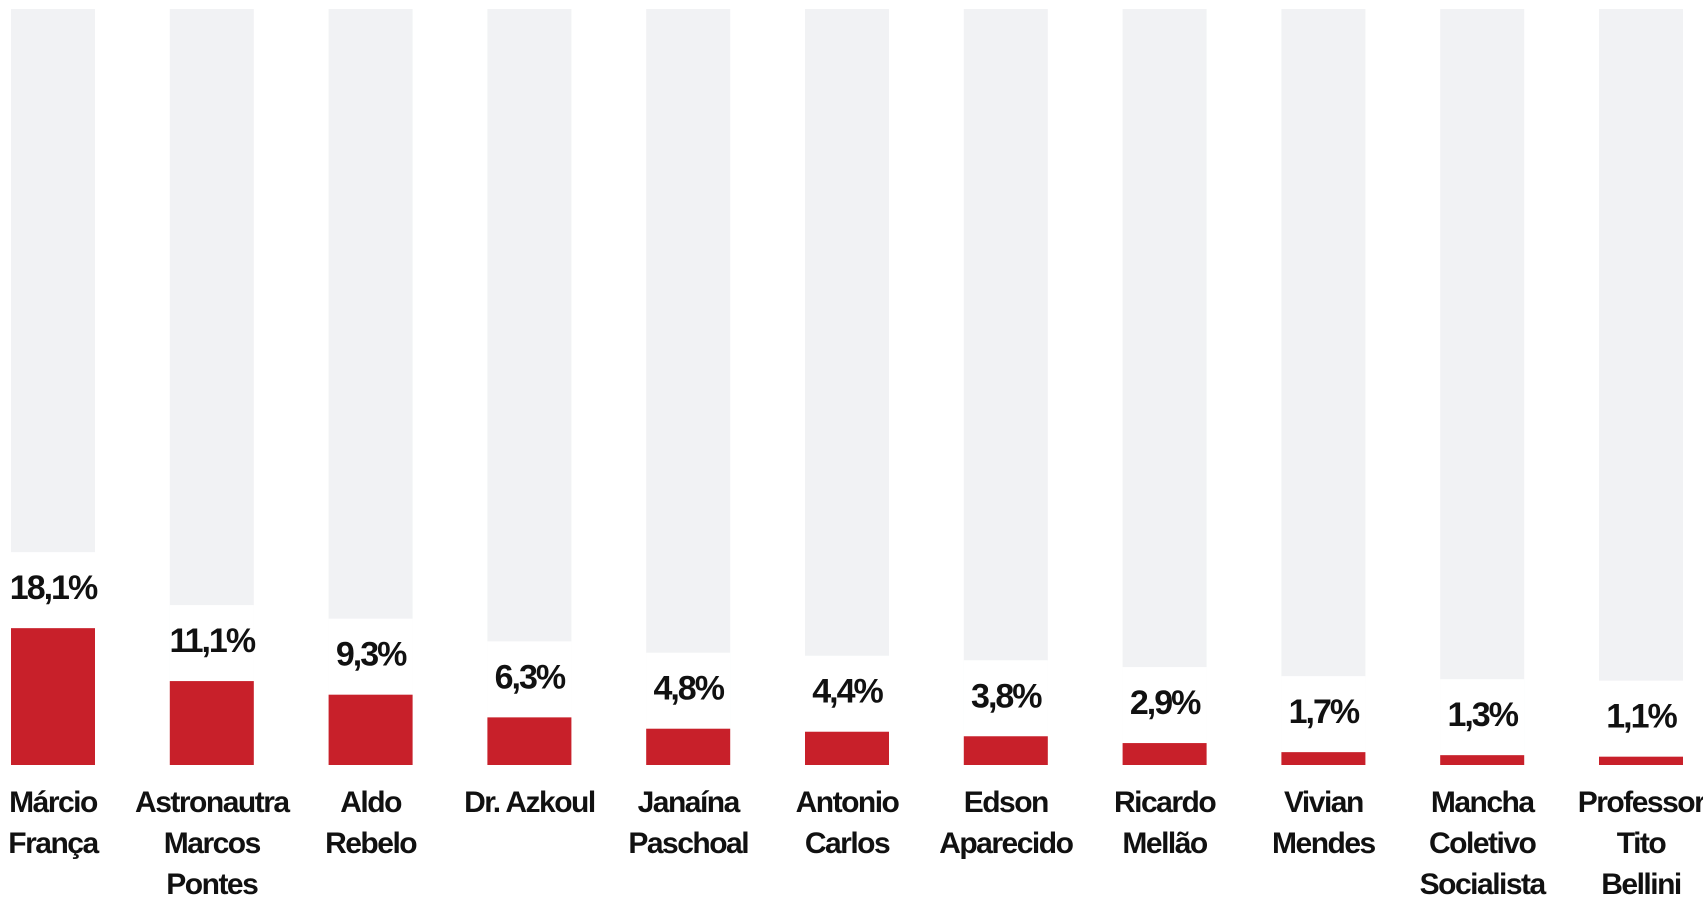 The height and width of the screenshot is (902, 1703). What do you see at coordinates (1642, 843) in the screenshot?
I see `x-tick-label: Tito` at bounding box center [1642, 843].